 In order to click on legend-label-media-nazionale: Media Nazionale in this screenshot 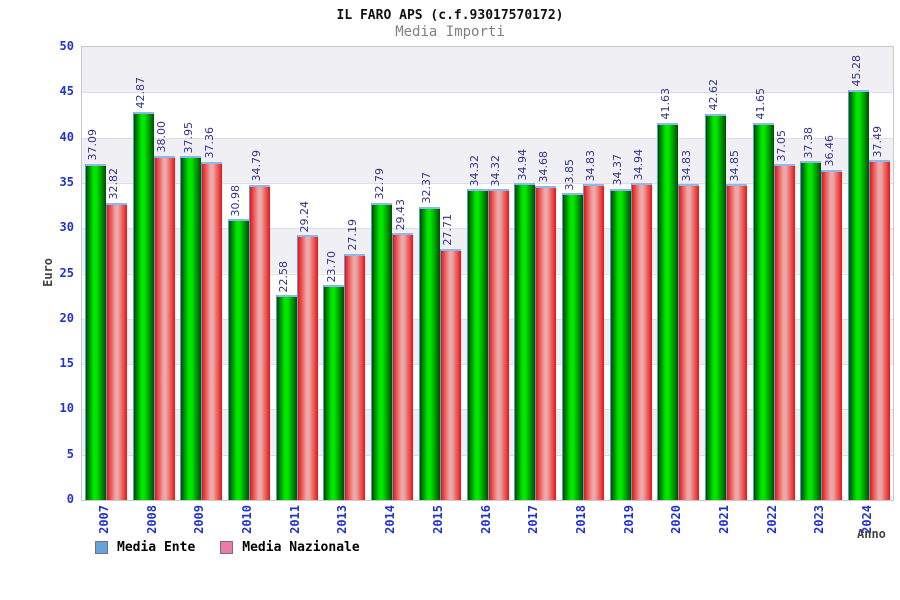, I will do `click(301, 547)`.